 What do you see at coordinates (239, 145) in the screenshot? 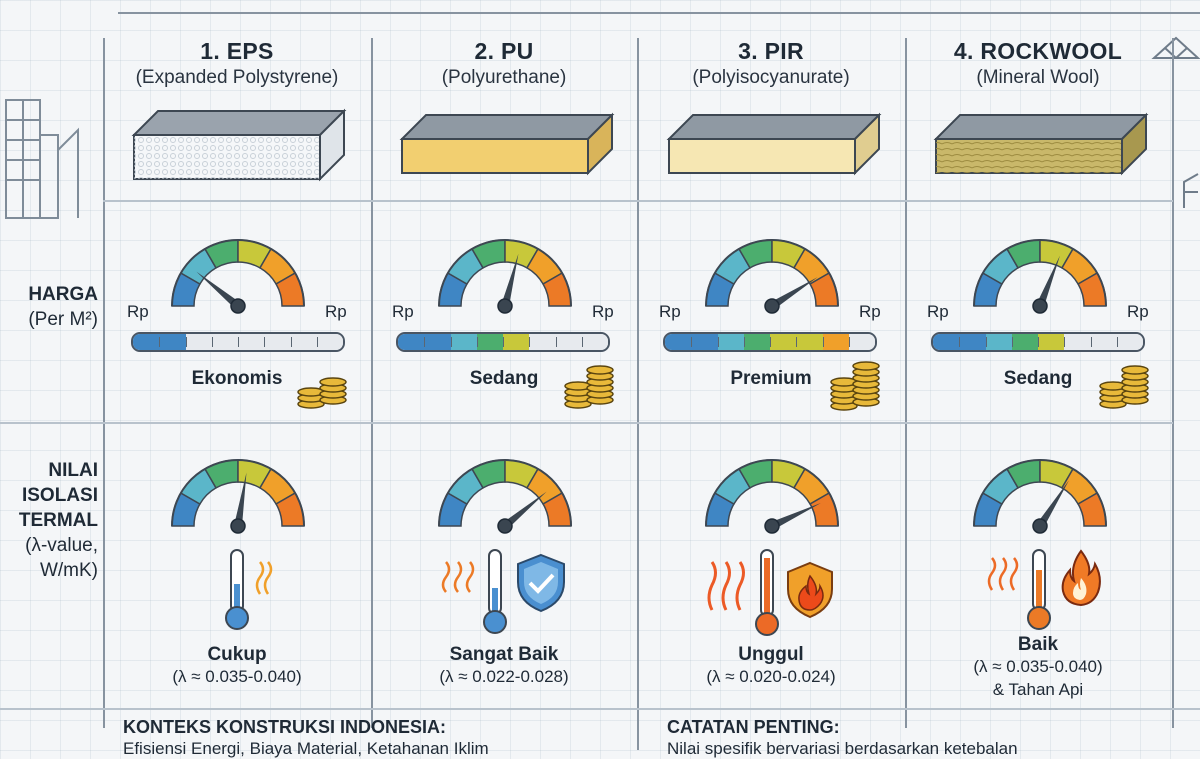
I see `eps-panel-illustration` at bounding box center [239, 145].